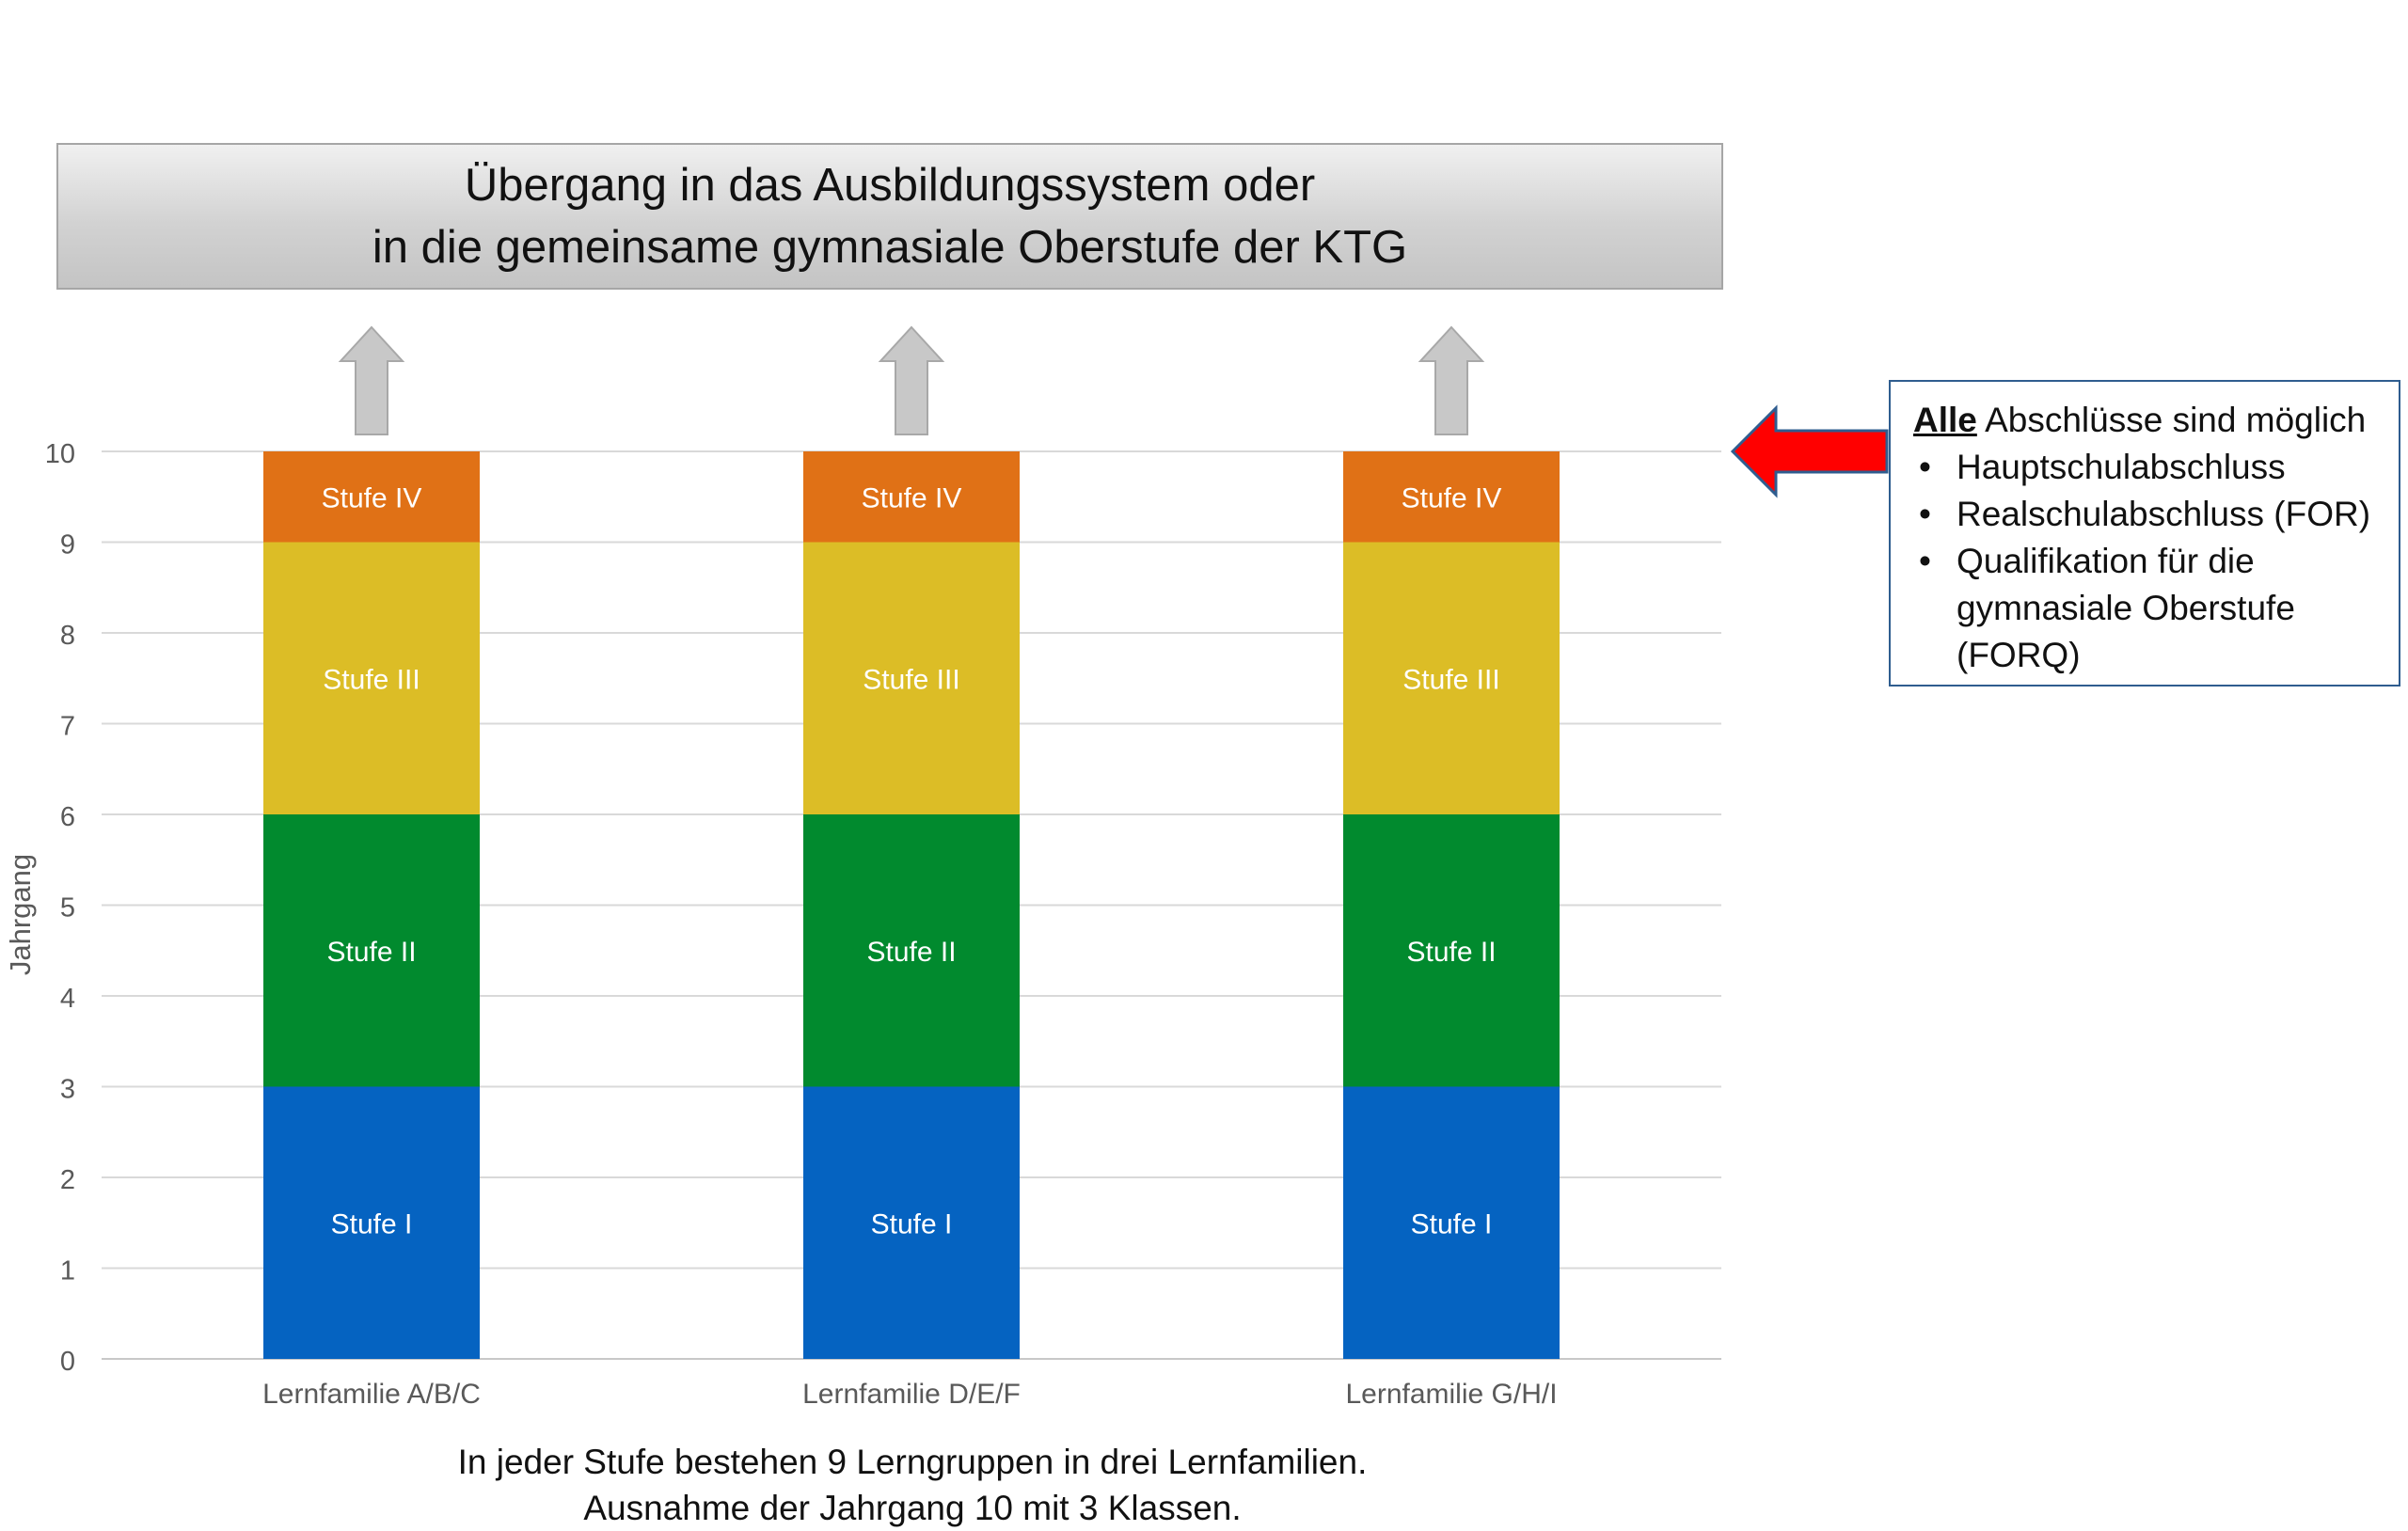 This screenshot has width=2408, height=1531. Describe the element at coordinates (1810, 451) in the screenshot. I see `left-arrow-icon` at that location.